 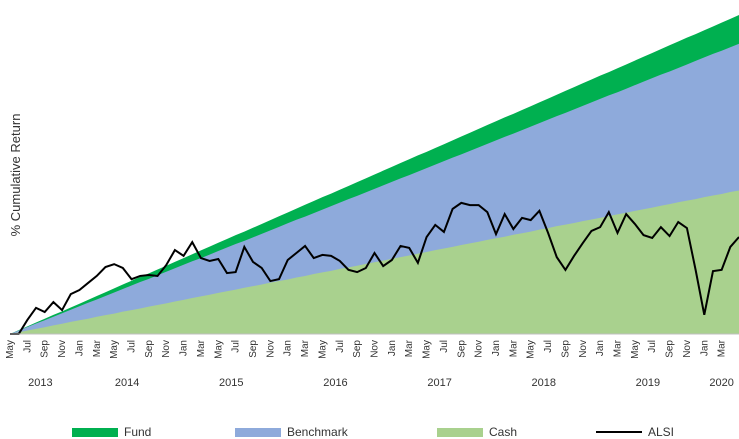 What do you see at coordinates (543, 383) in the screenshot?
I see `year-label: 2018` at bounding box center [543, 383].